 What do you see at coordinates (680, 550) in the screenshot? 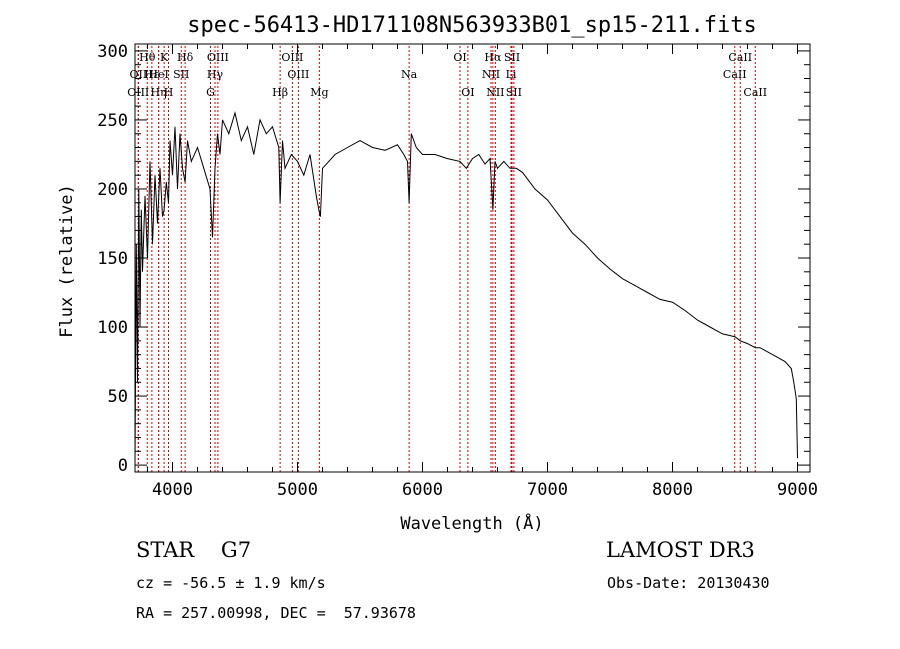
I see `survey-name: LAMOST DR3` at bounding box center [680, 550].